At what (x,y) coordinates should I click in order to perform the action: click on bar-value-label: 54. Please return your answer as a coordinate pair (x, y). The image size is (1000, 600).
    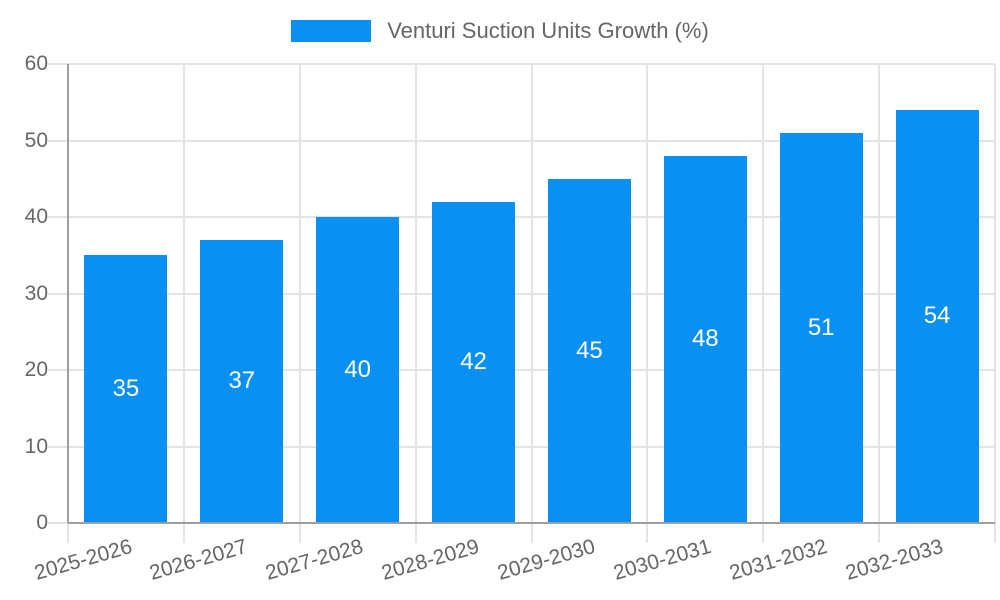
    Looking at the image, I should click on (937, 316).